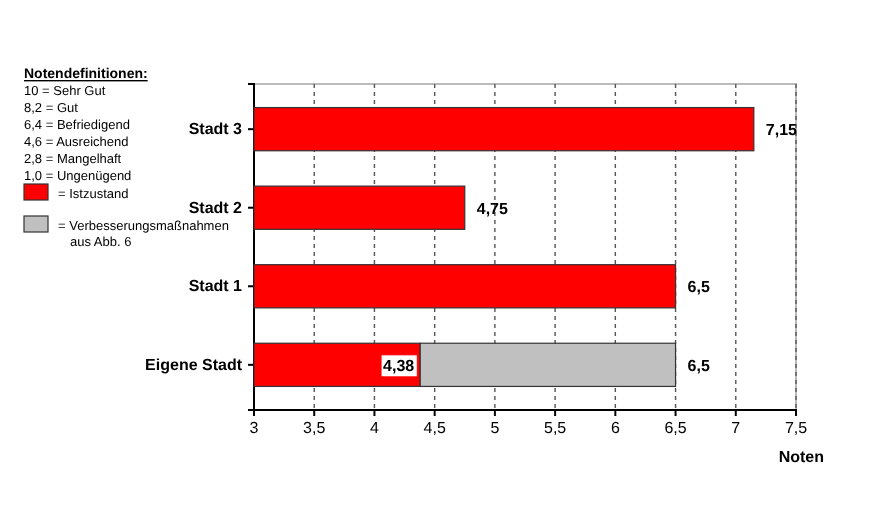 The height and width of the screenshot is (532, 874). I want to click on y-tick-label: Eigene Stadt, so click(194, 364).